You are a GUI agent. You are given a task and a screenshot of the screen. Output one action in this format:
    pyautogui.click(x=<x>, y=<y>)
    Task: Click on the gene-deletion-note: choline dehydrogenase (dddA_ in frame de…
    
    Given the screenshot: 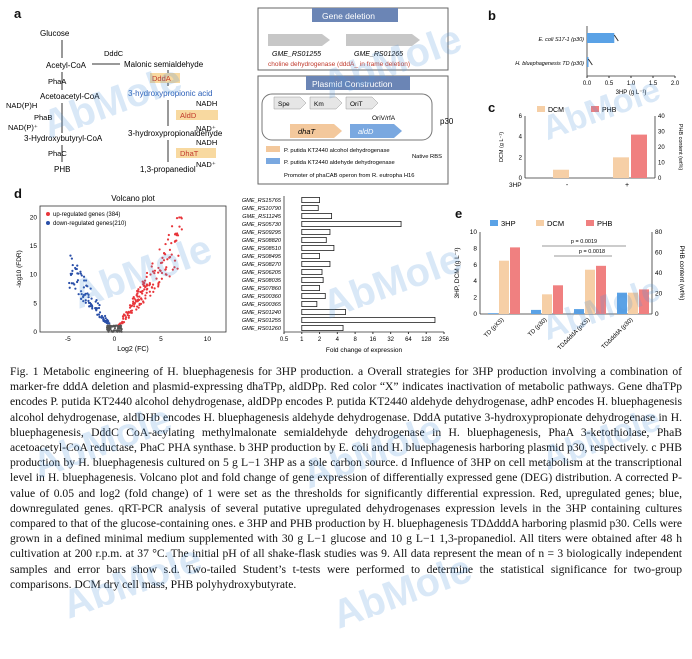 What is the action you would take?
    pyautogui.click(x=339, y=64)
    